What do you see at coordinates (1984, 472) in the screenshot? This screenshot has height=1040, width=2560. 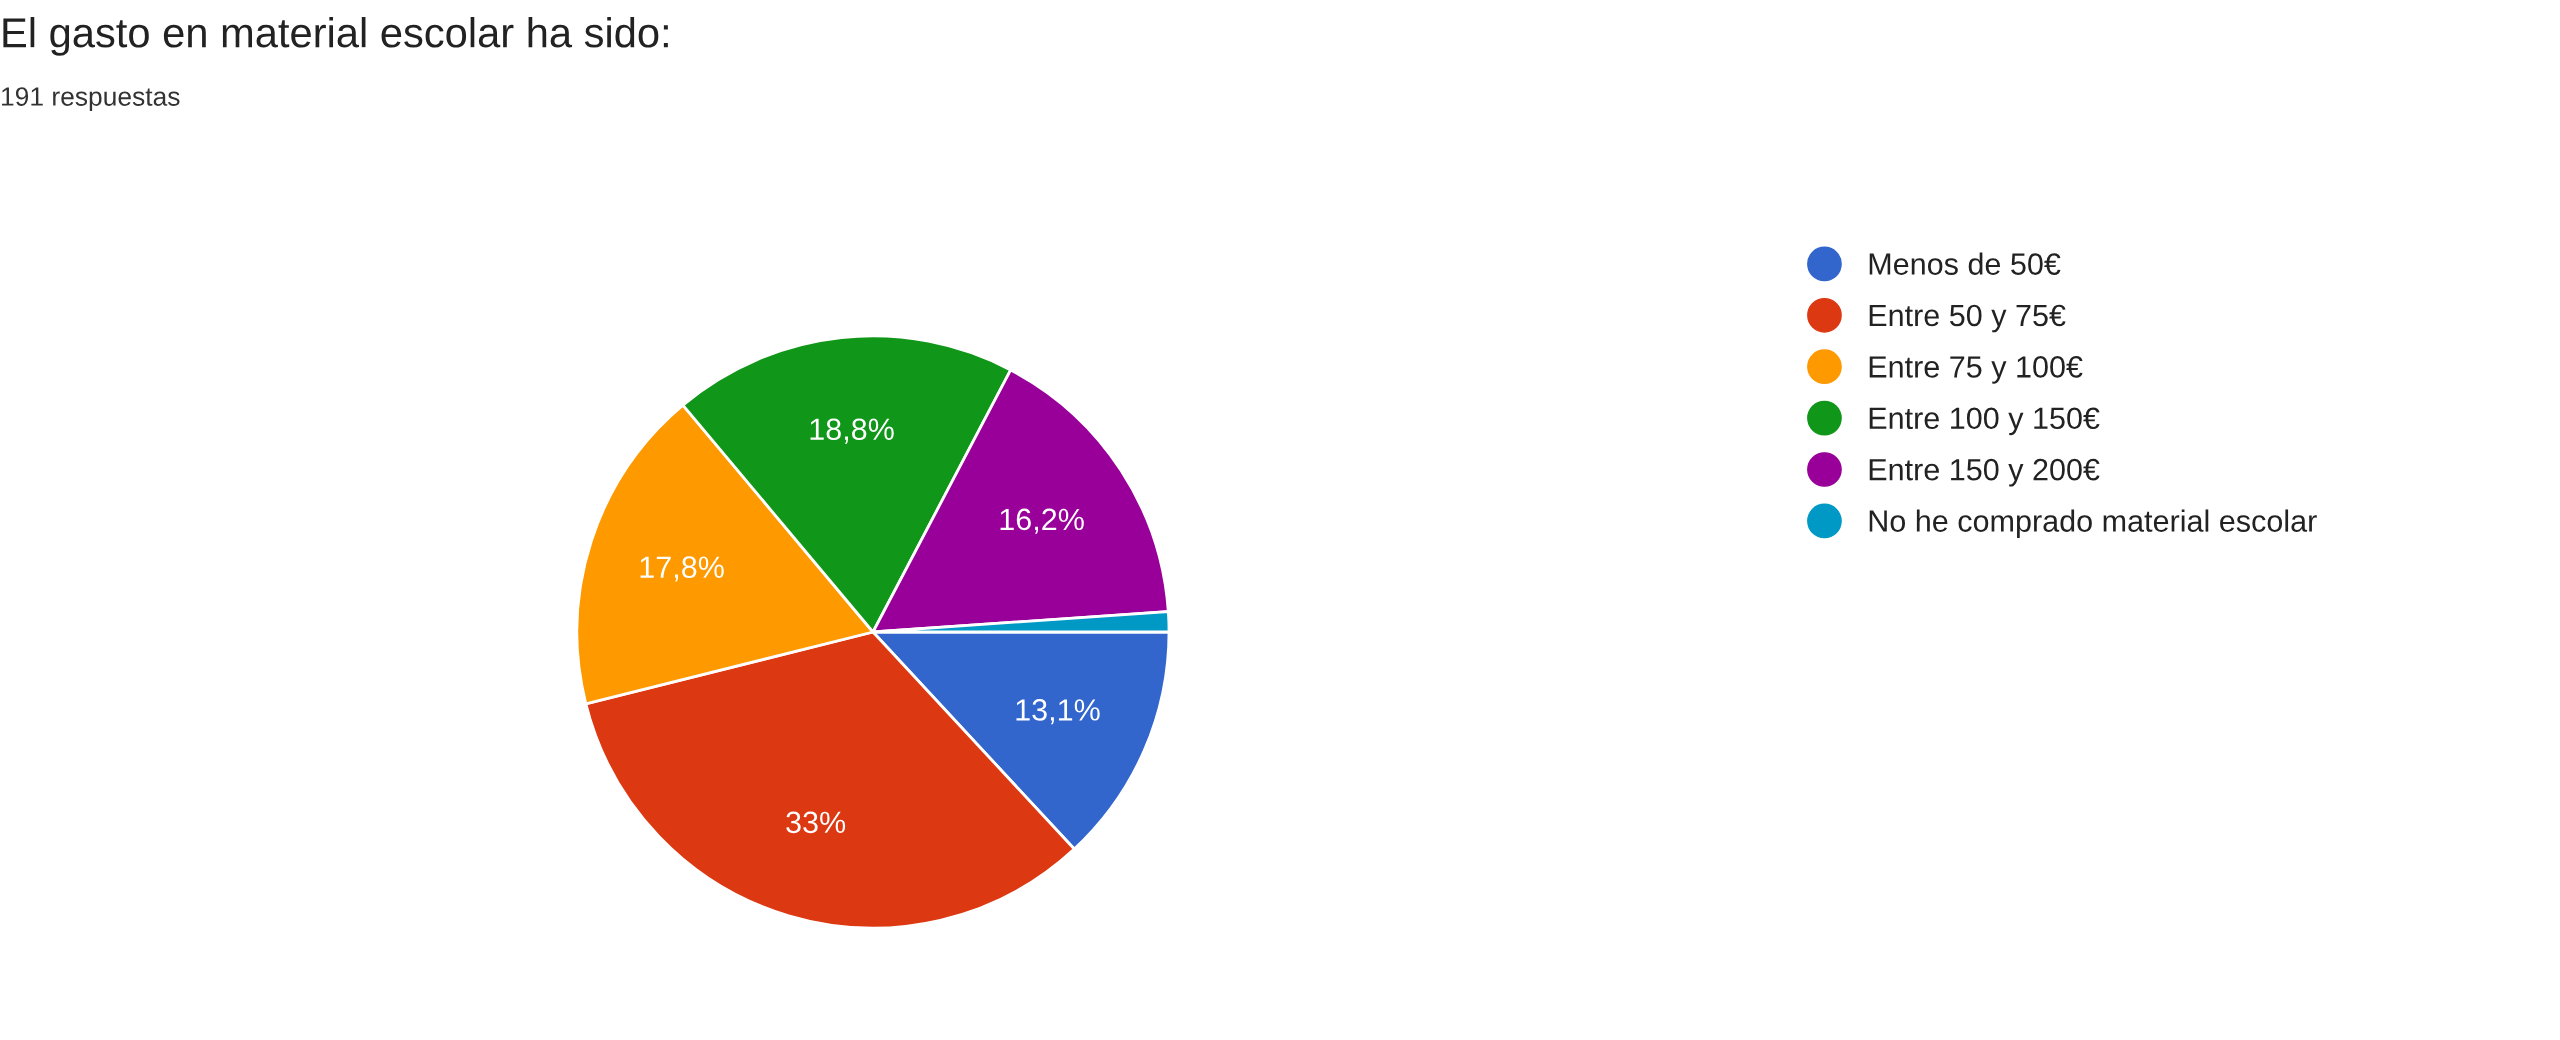 I see `legend-label: Entre 150 y 200€` at bounding box center [1984, 472].